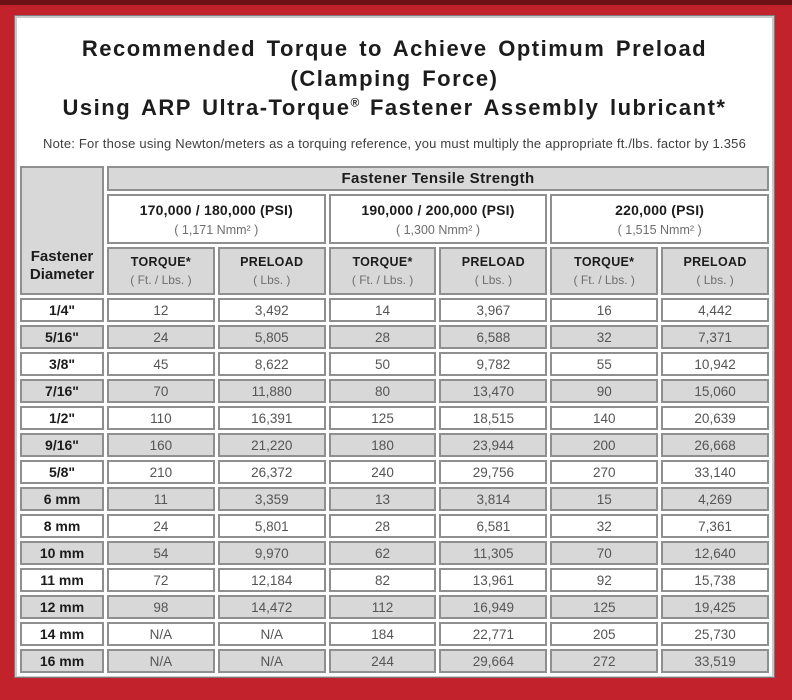 The height and width of the screenshot is (700, 792). Describe the element at coordinates (161, 526) in the screenshot. I see `value-cell: 24` at that location.